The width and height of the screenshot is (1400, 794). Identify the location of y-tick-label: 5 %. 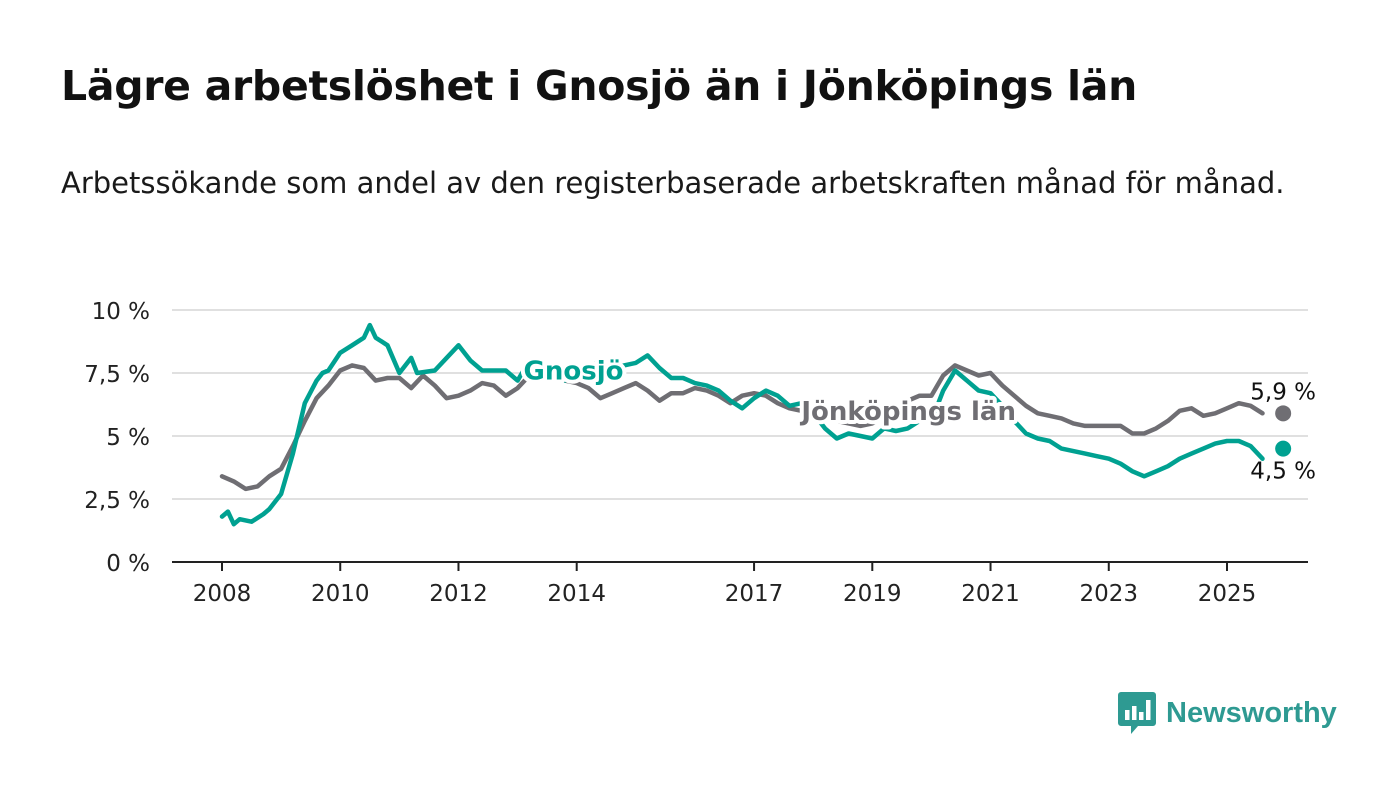
(128, 438).